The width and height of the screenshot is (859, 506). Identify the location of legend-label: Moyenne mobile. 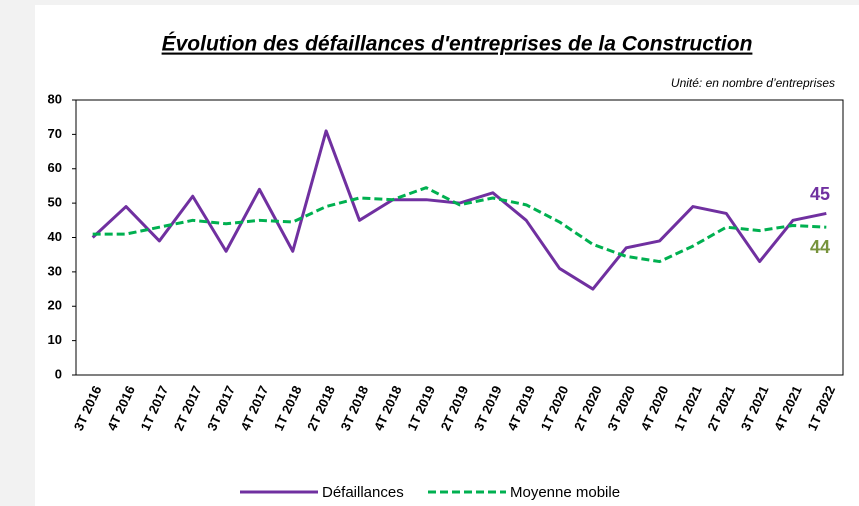
(565, 492).